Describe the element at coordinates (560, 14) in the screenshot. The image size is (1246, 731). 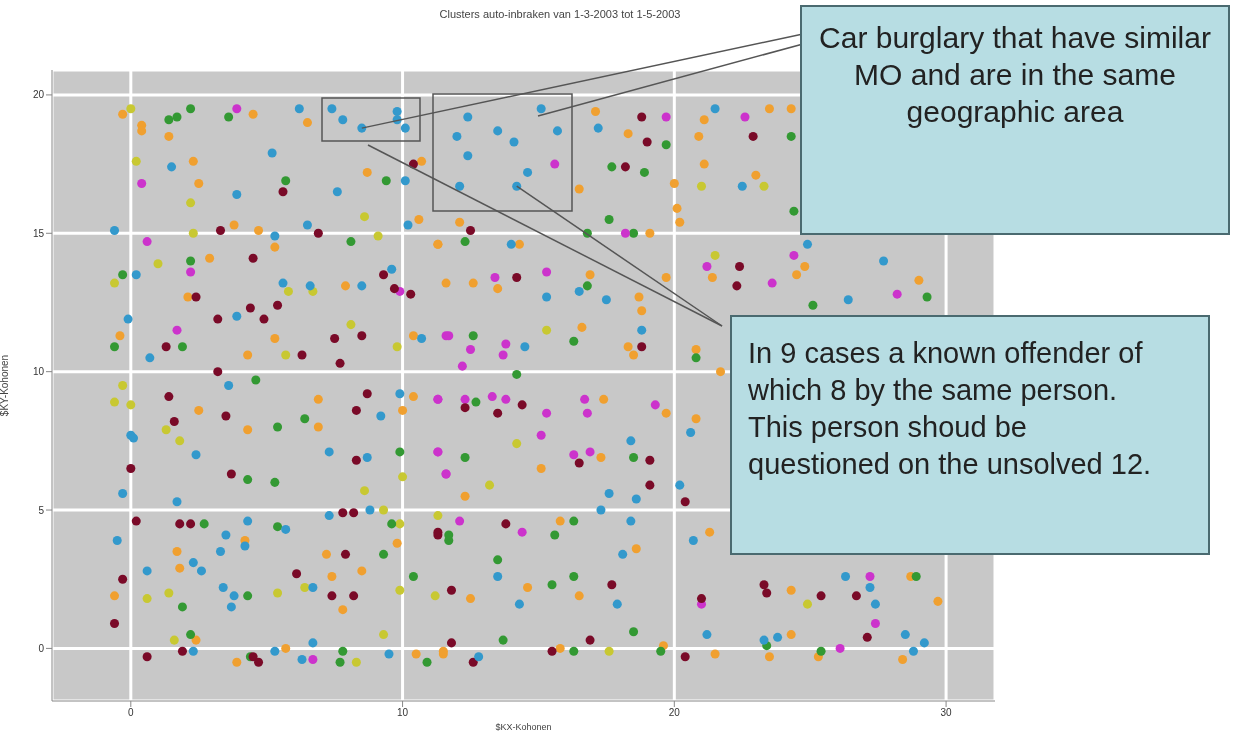
I see `chart-title: Clusters auto-inbraken van 1-3-2003 tot 1-5-2003` at that location.